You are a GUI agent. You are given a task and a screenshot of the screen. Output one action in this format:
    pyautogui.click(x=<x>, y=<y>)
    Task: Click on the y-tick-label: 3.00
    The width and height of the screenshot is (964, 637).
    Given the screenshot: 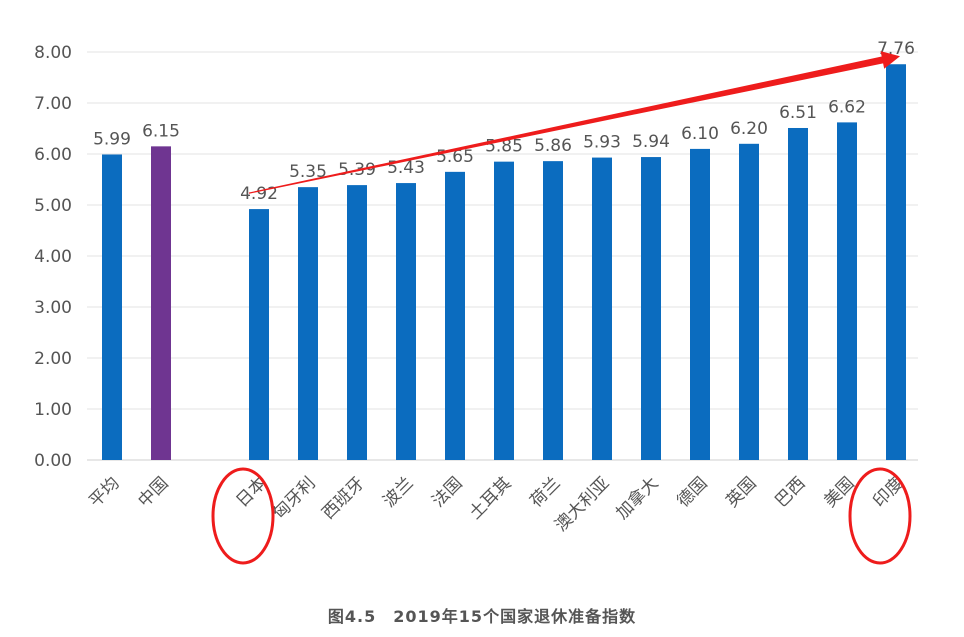 What is the action you would take?
    pyautogui.click(x=53, y=308)
    